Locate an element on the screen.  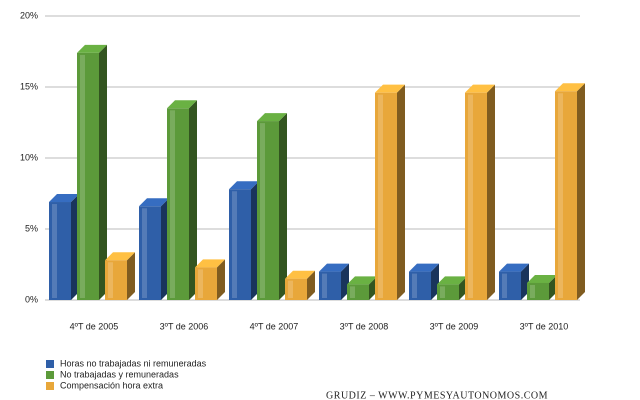
y-tick-label: 5% is located at coordinates (31, 228).